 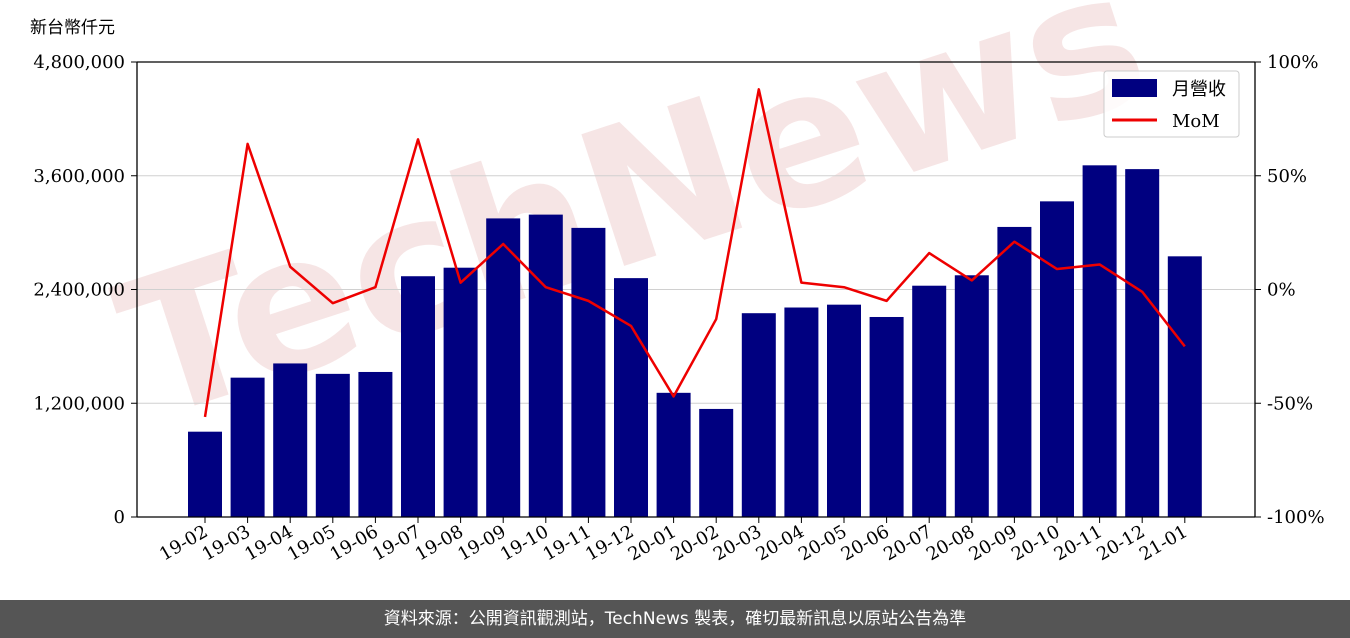 I want to click on y-left-tick-label: 0, so click(x=119, y=517).